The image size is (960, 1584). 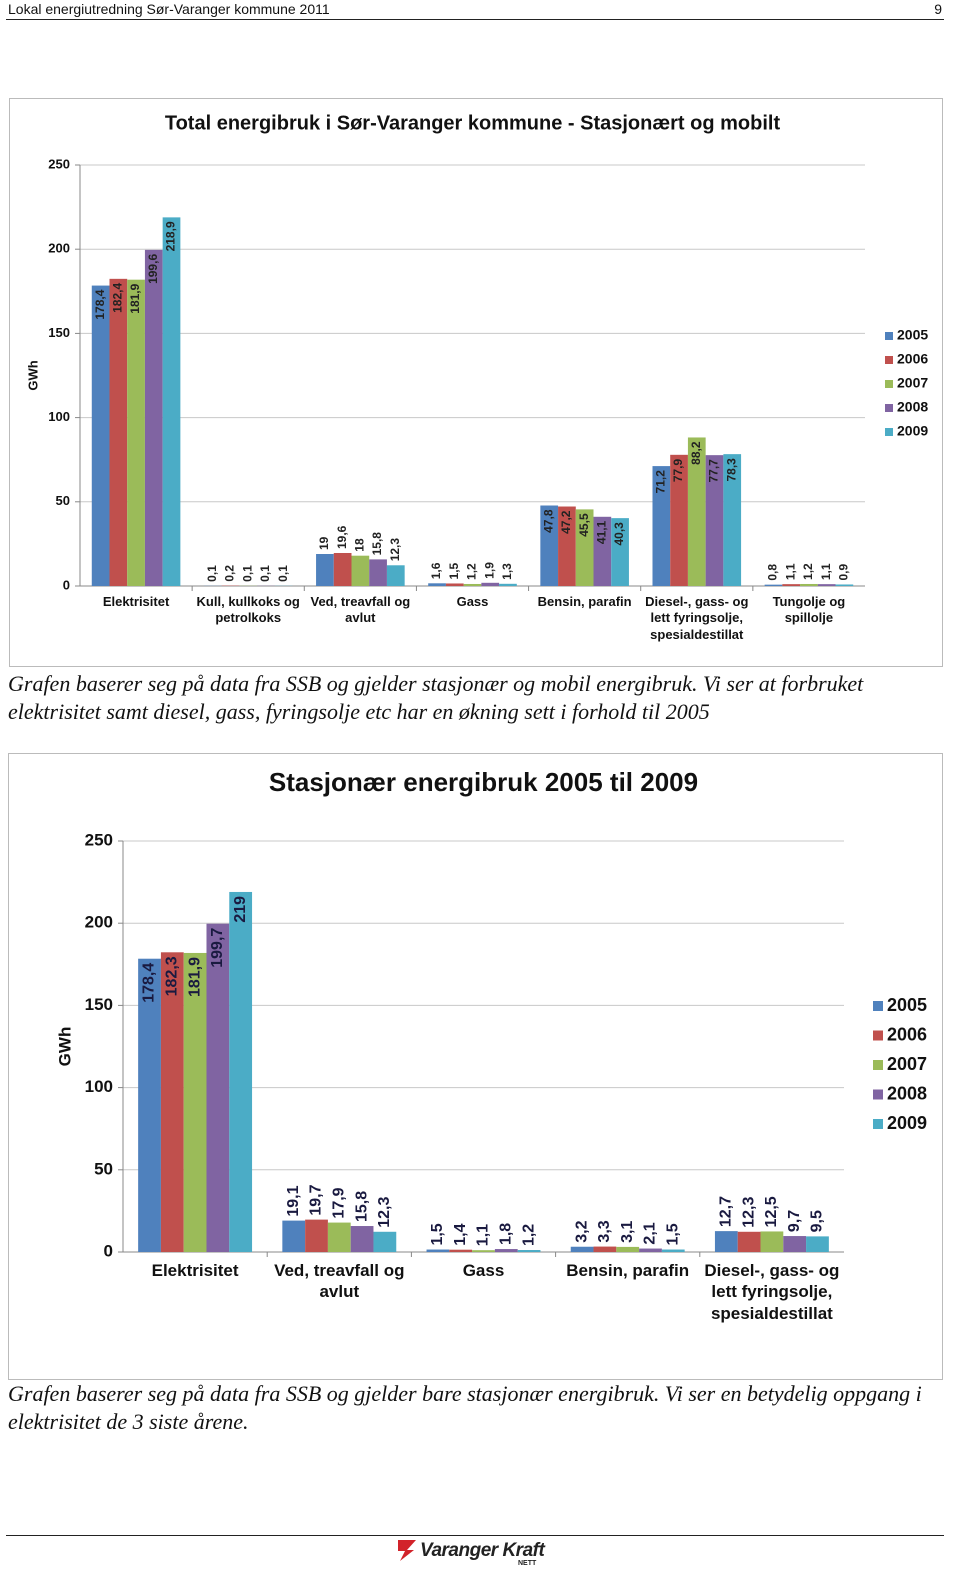 I want to click on value-label: 9,7, so click(x=794, y=1221).